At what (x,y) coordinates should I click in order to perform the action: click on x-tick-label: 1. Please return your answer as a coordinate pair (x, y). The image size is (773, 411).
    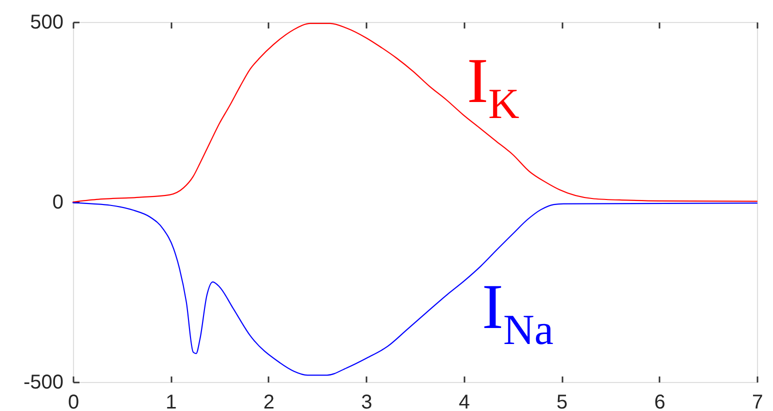
    Looking at the image, I should click on (171, 401).